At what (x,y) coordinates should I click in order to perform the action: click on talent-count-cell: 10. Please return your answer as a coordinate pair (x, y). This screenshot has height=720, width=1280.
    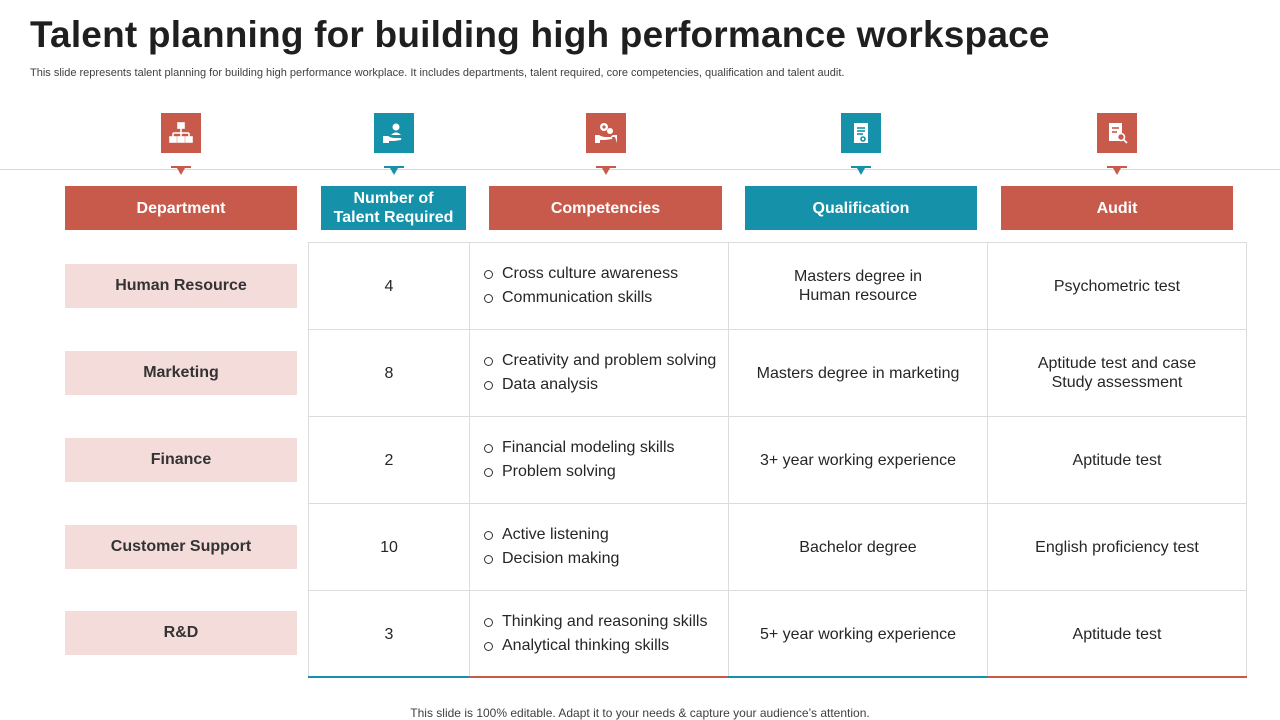
    Looking at the image, I should click on (389, 547).